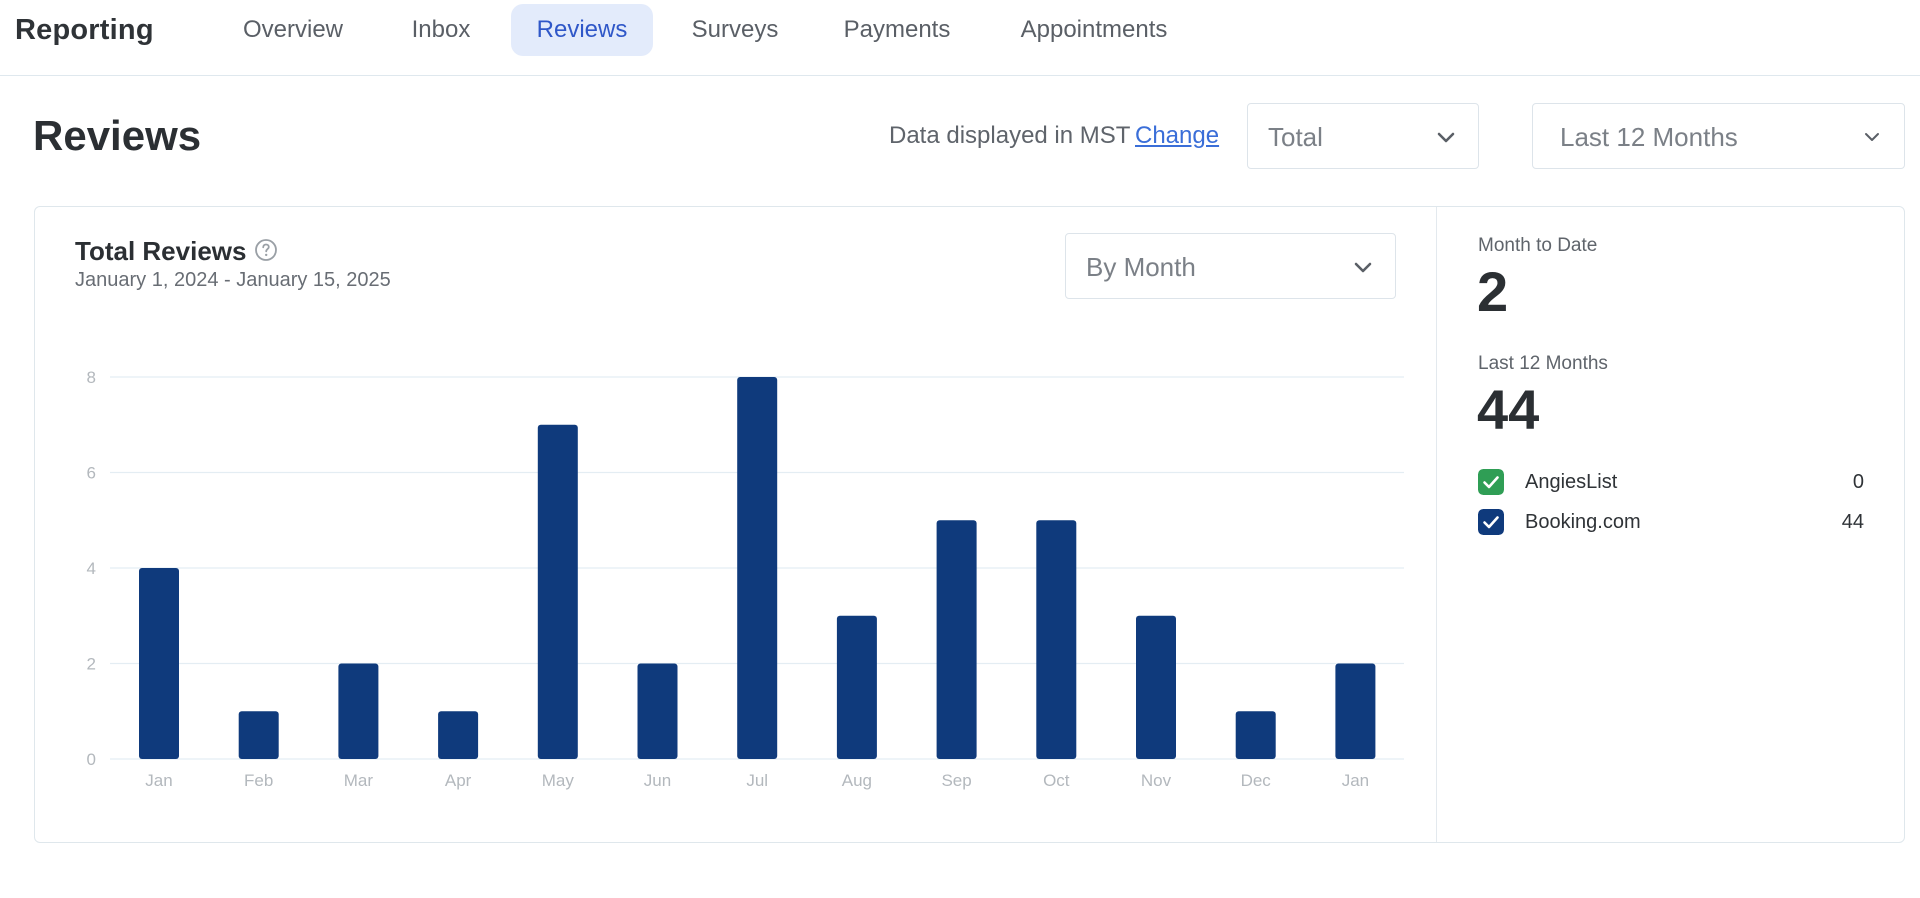 The width and height of the screenshot is (1920, 898). What do you see at coordinates (1493, 291) in the screenshot?
I see `month-to-date-value: 2` at bounding box center [1493, 291].